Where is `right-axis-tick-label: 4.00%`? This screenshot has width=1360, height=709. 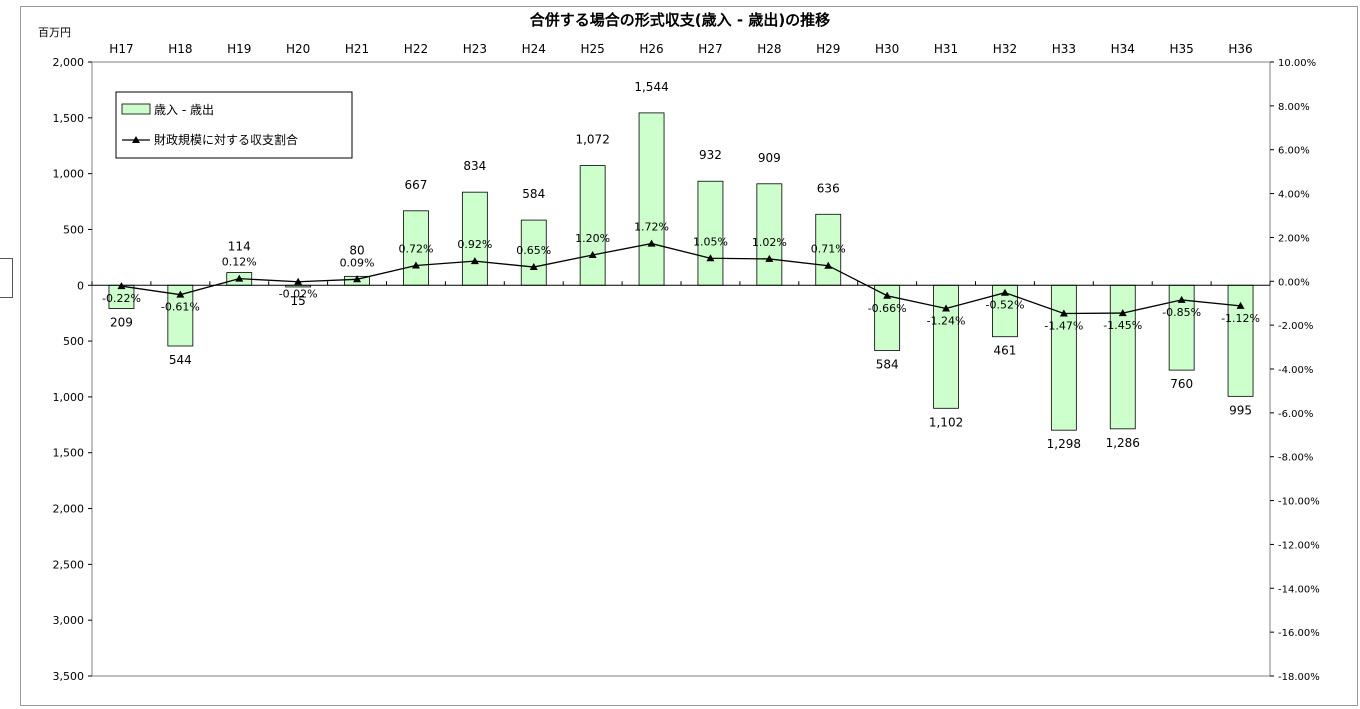 right-axis-tick-label: 4.00% is located at coordinates (1294, 195).